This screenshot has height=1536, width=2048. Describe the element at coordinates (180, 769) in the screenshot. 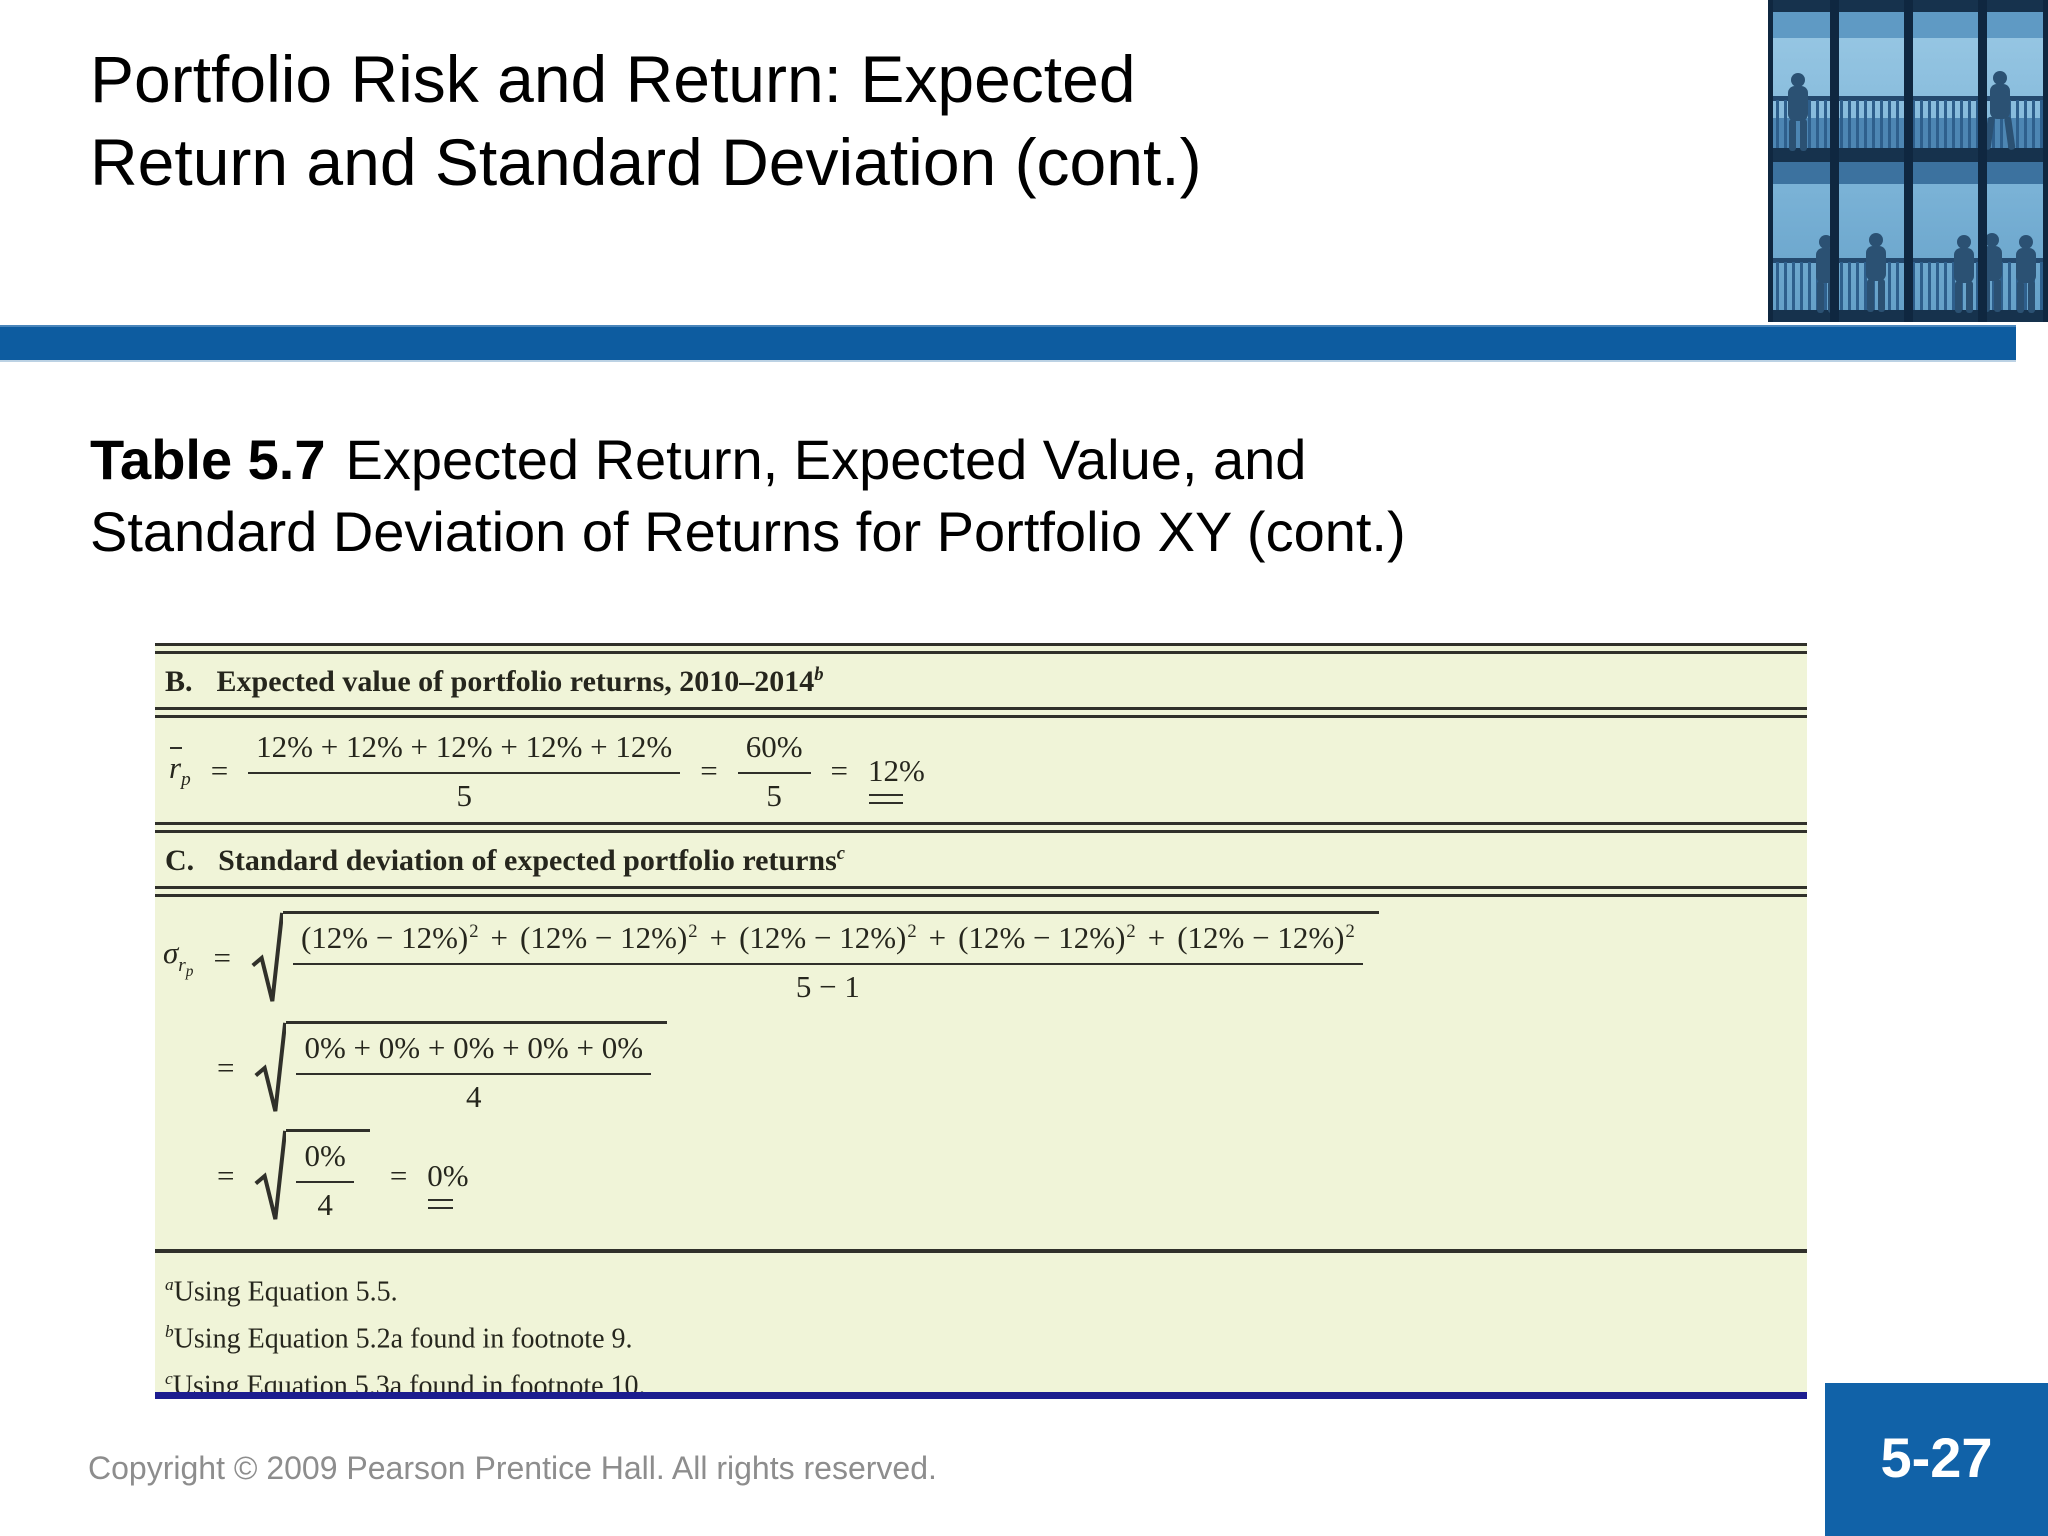

I see `var-r-bar-p: rp` at that location.